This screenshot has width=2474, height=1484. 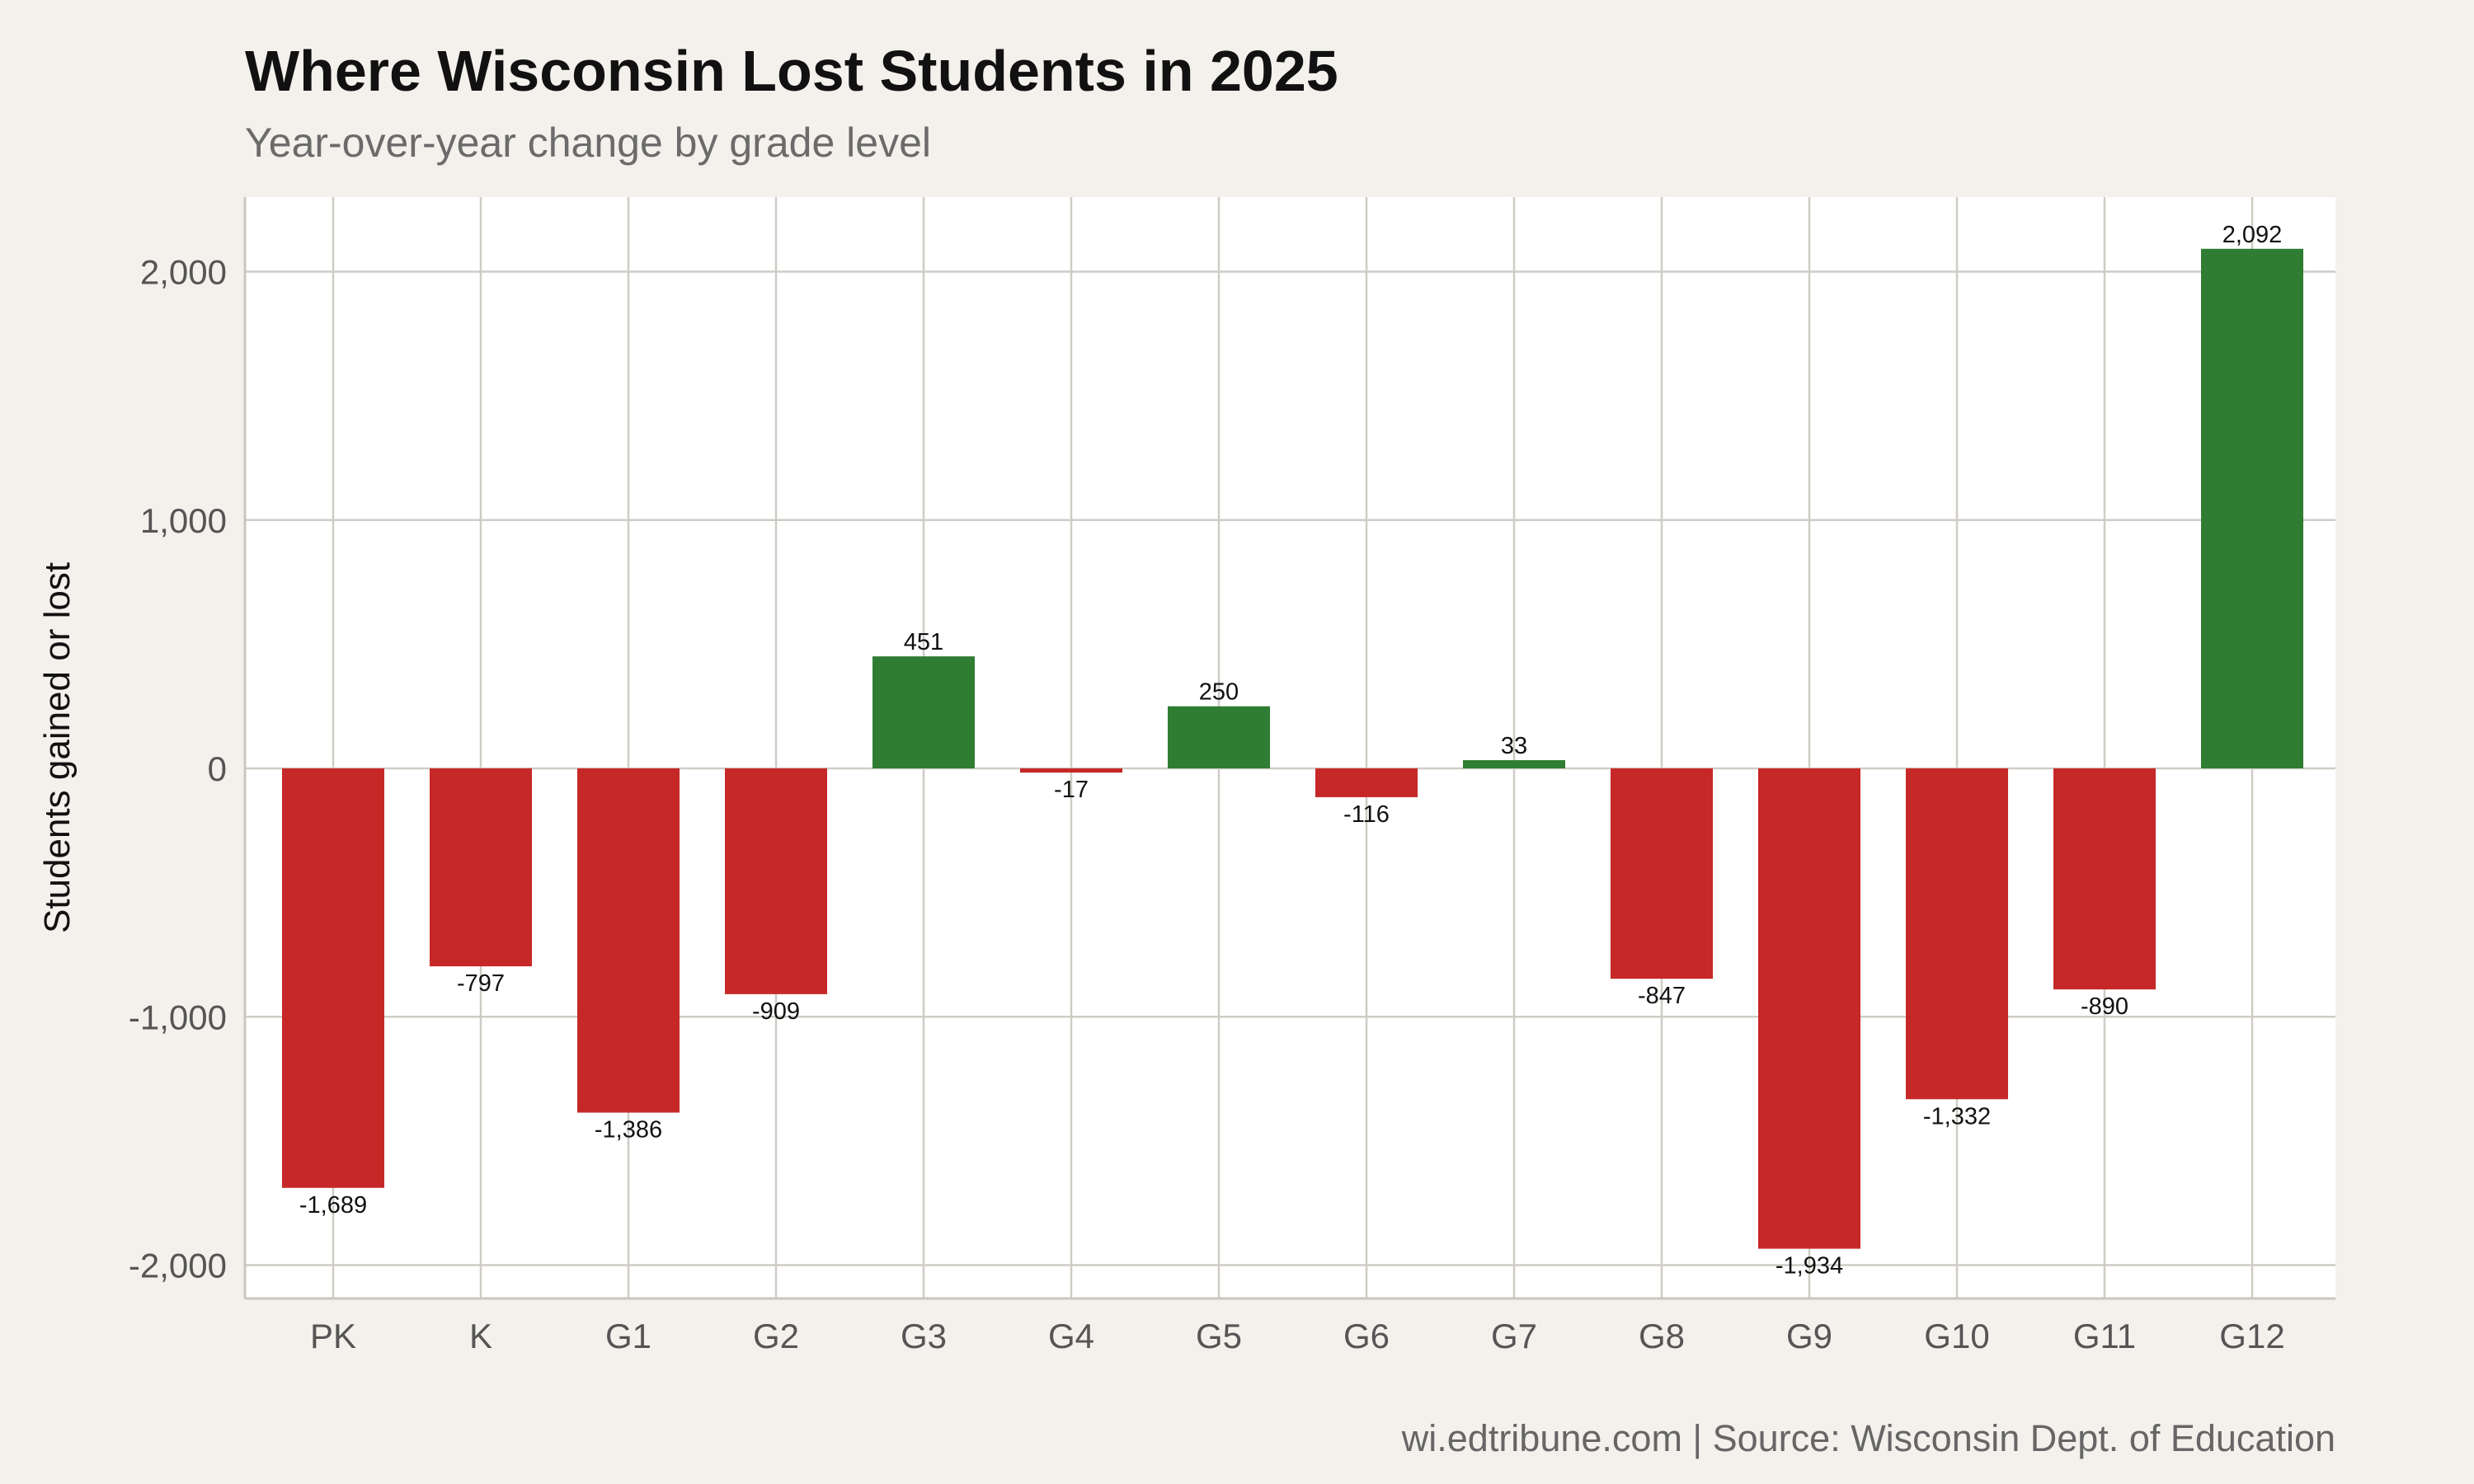 I want to click on bar-K, so click(x=481, y=868).